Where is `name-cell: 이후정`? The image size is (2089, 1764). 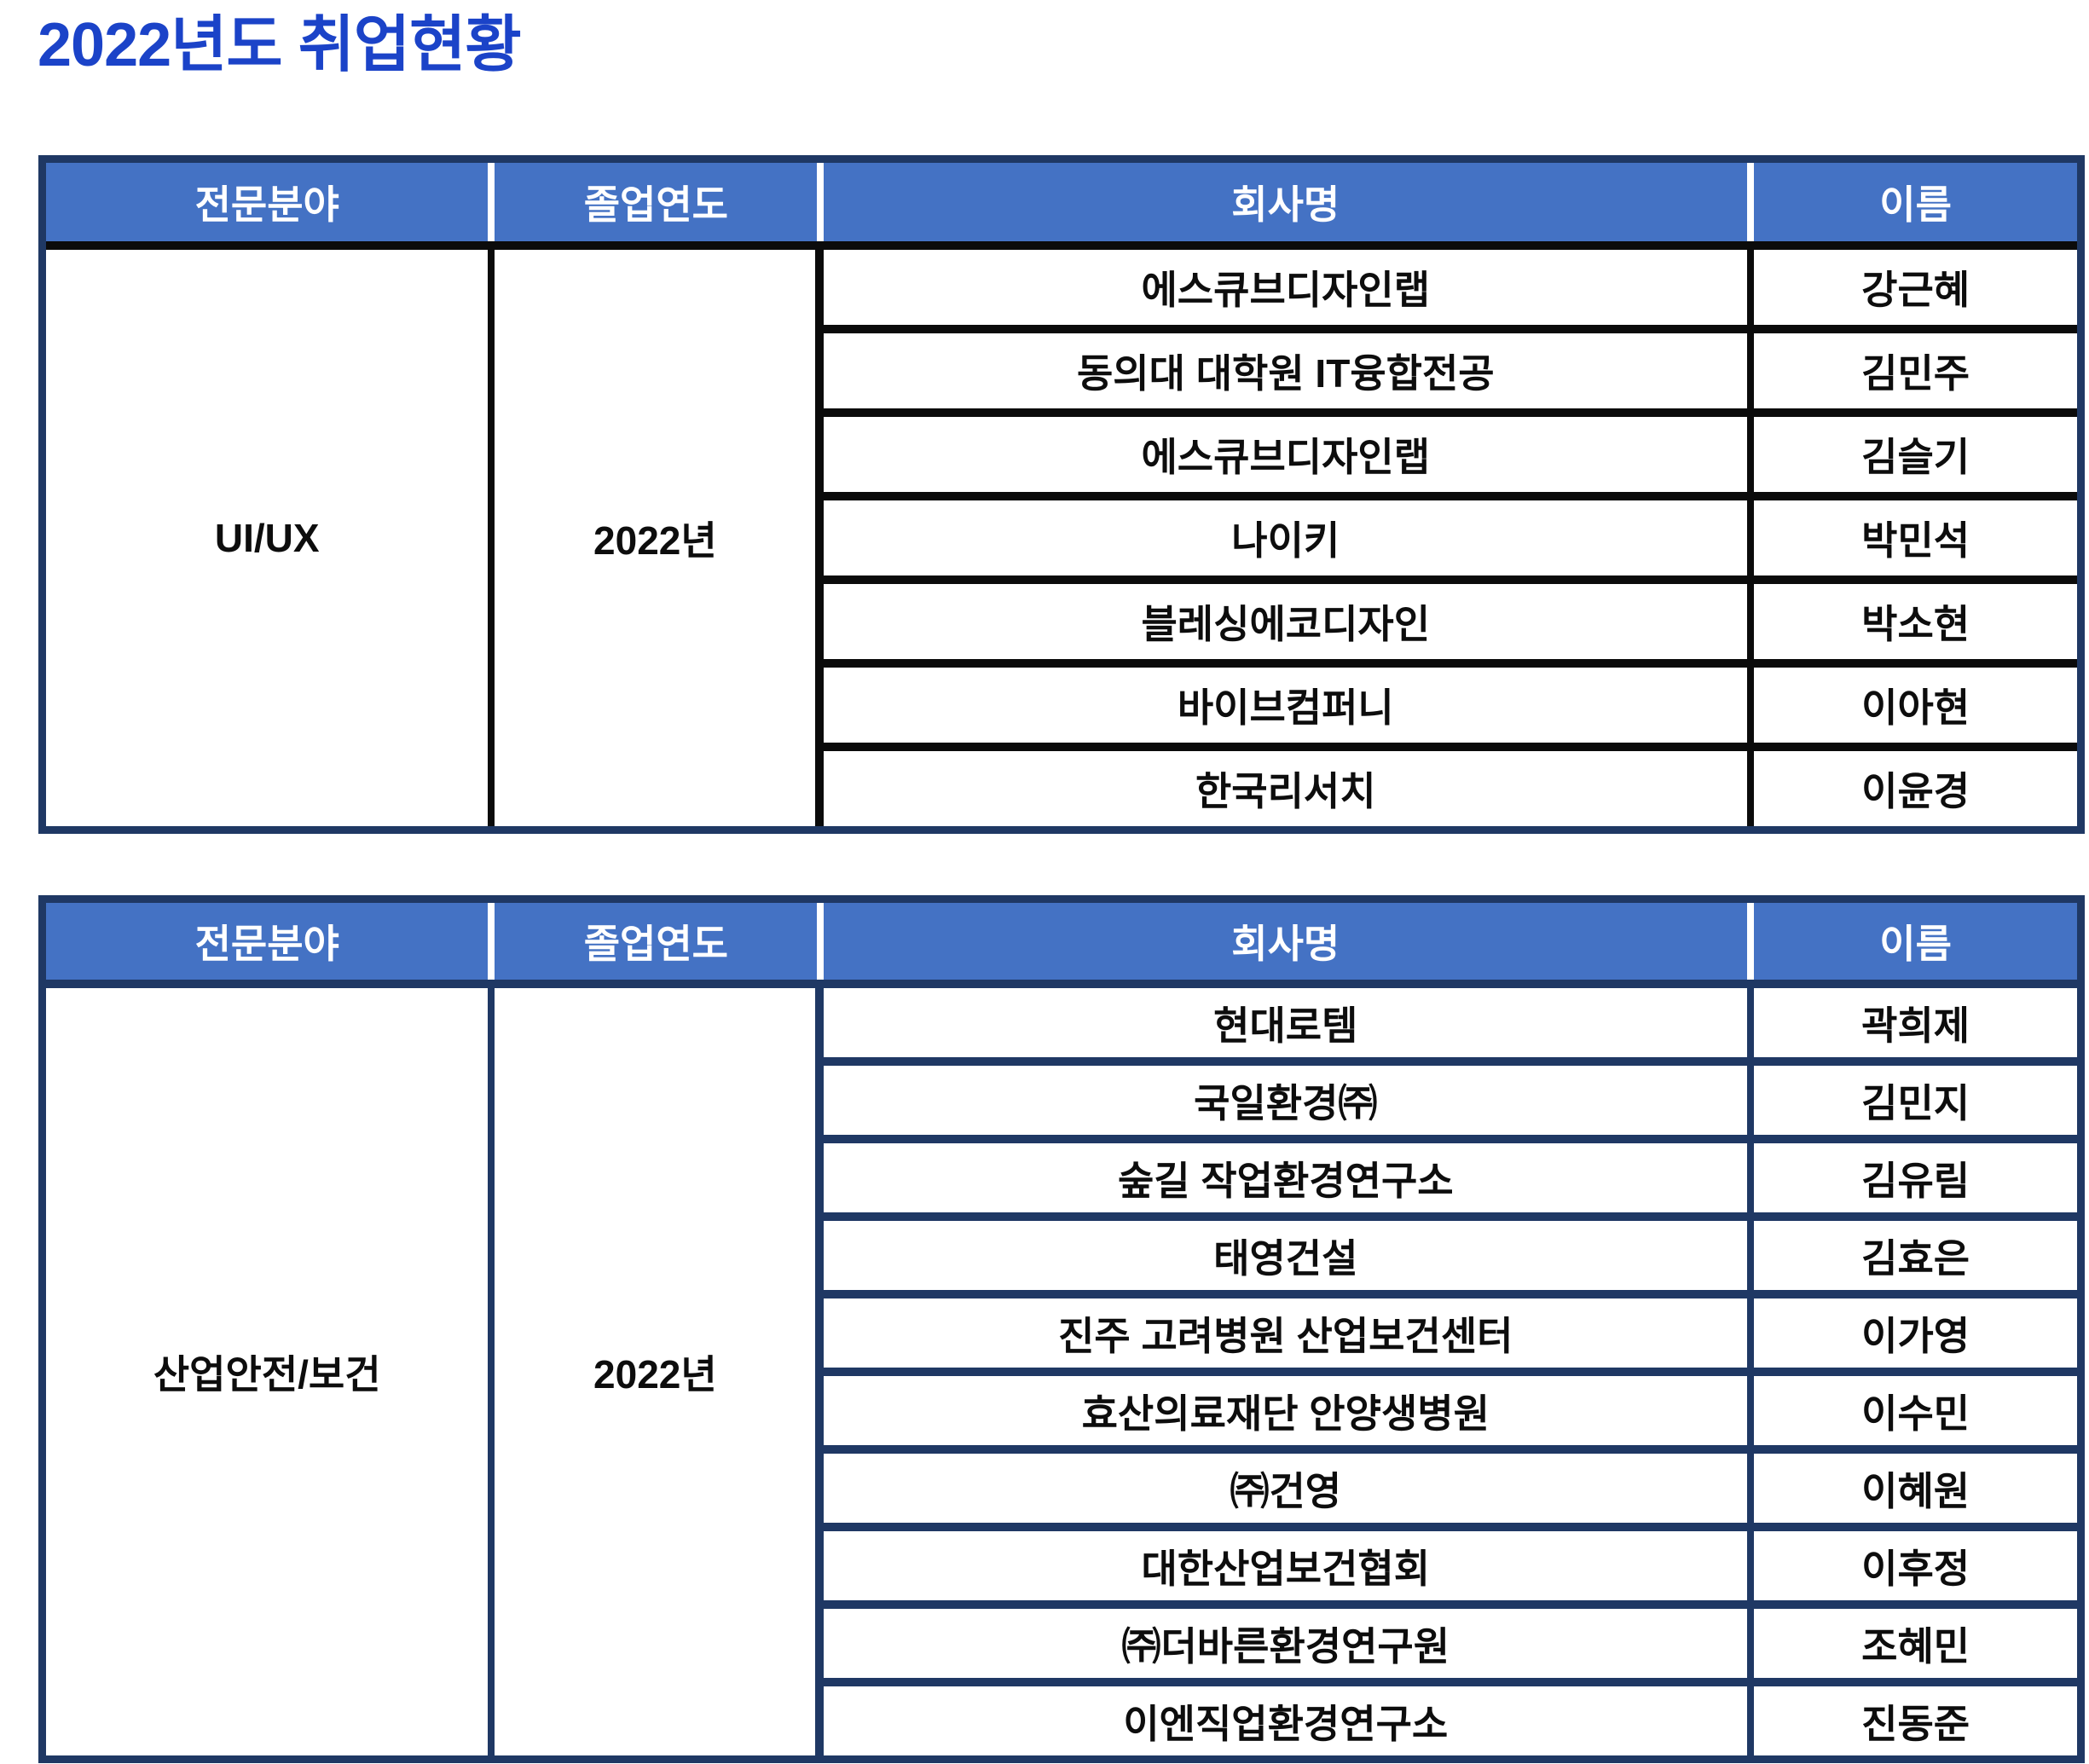 name-cell: 이후정 is located at coordinates (1916, 1561).